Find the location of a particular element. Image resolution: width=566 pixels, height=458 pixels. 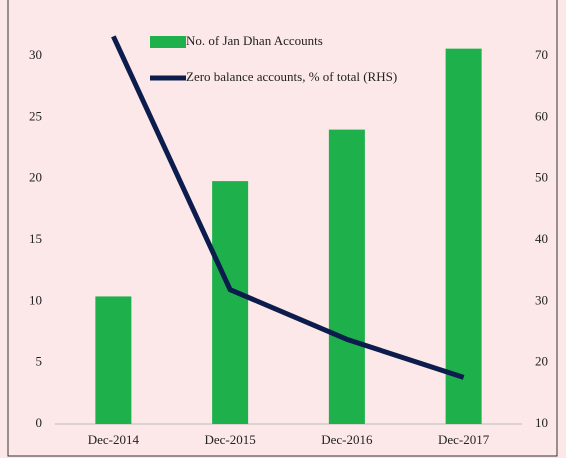

y2-tick-label: 60 is located at coordinates (541, 115).